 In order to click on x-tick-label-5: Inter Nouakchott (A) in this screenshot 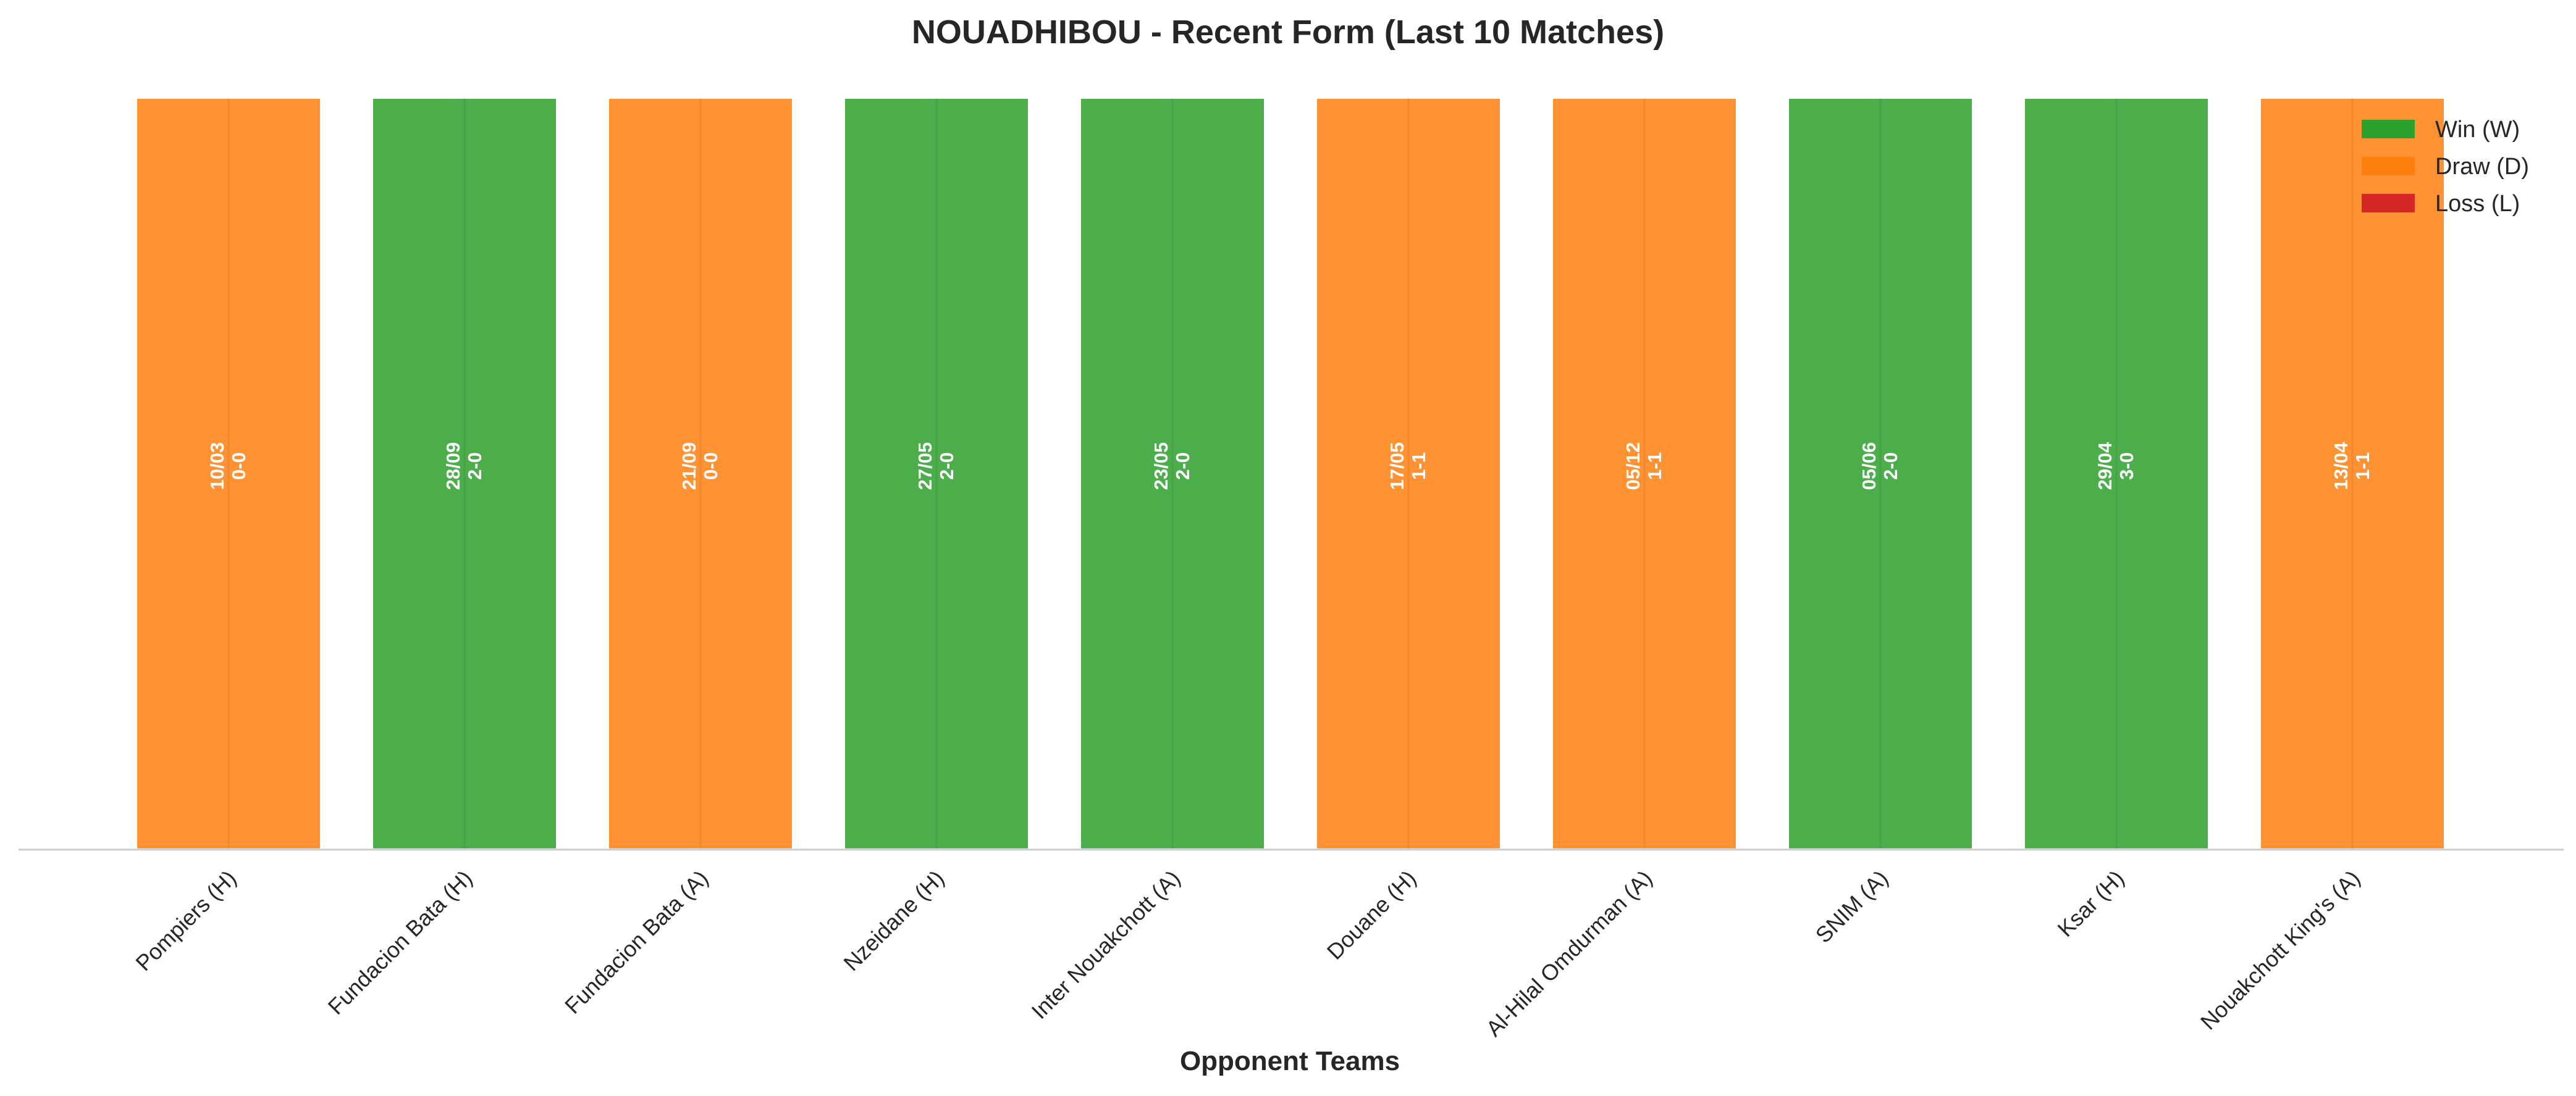, I will do `click(1106, 945)`.